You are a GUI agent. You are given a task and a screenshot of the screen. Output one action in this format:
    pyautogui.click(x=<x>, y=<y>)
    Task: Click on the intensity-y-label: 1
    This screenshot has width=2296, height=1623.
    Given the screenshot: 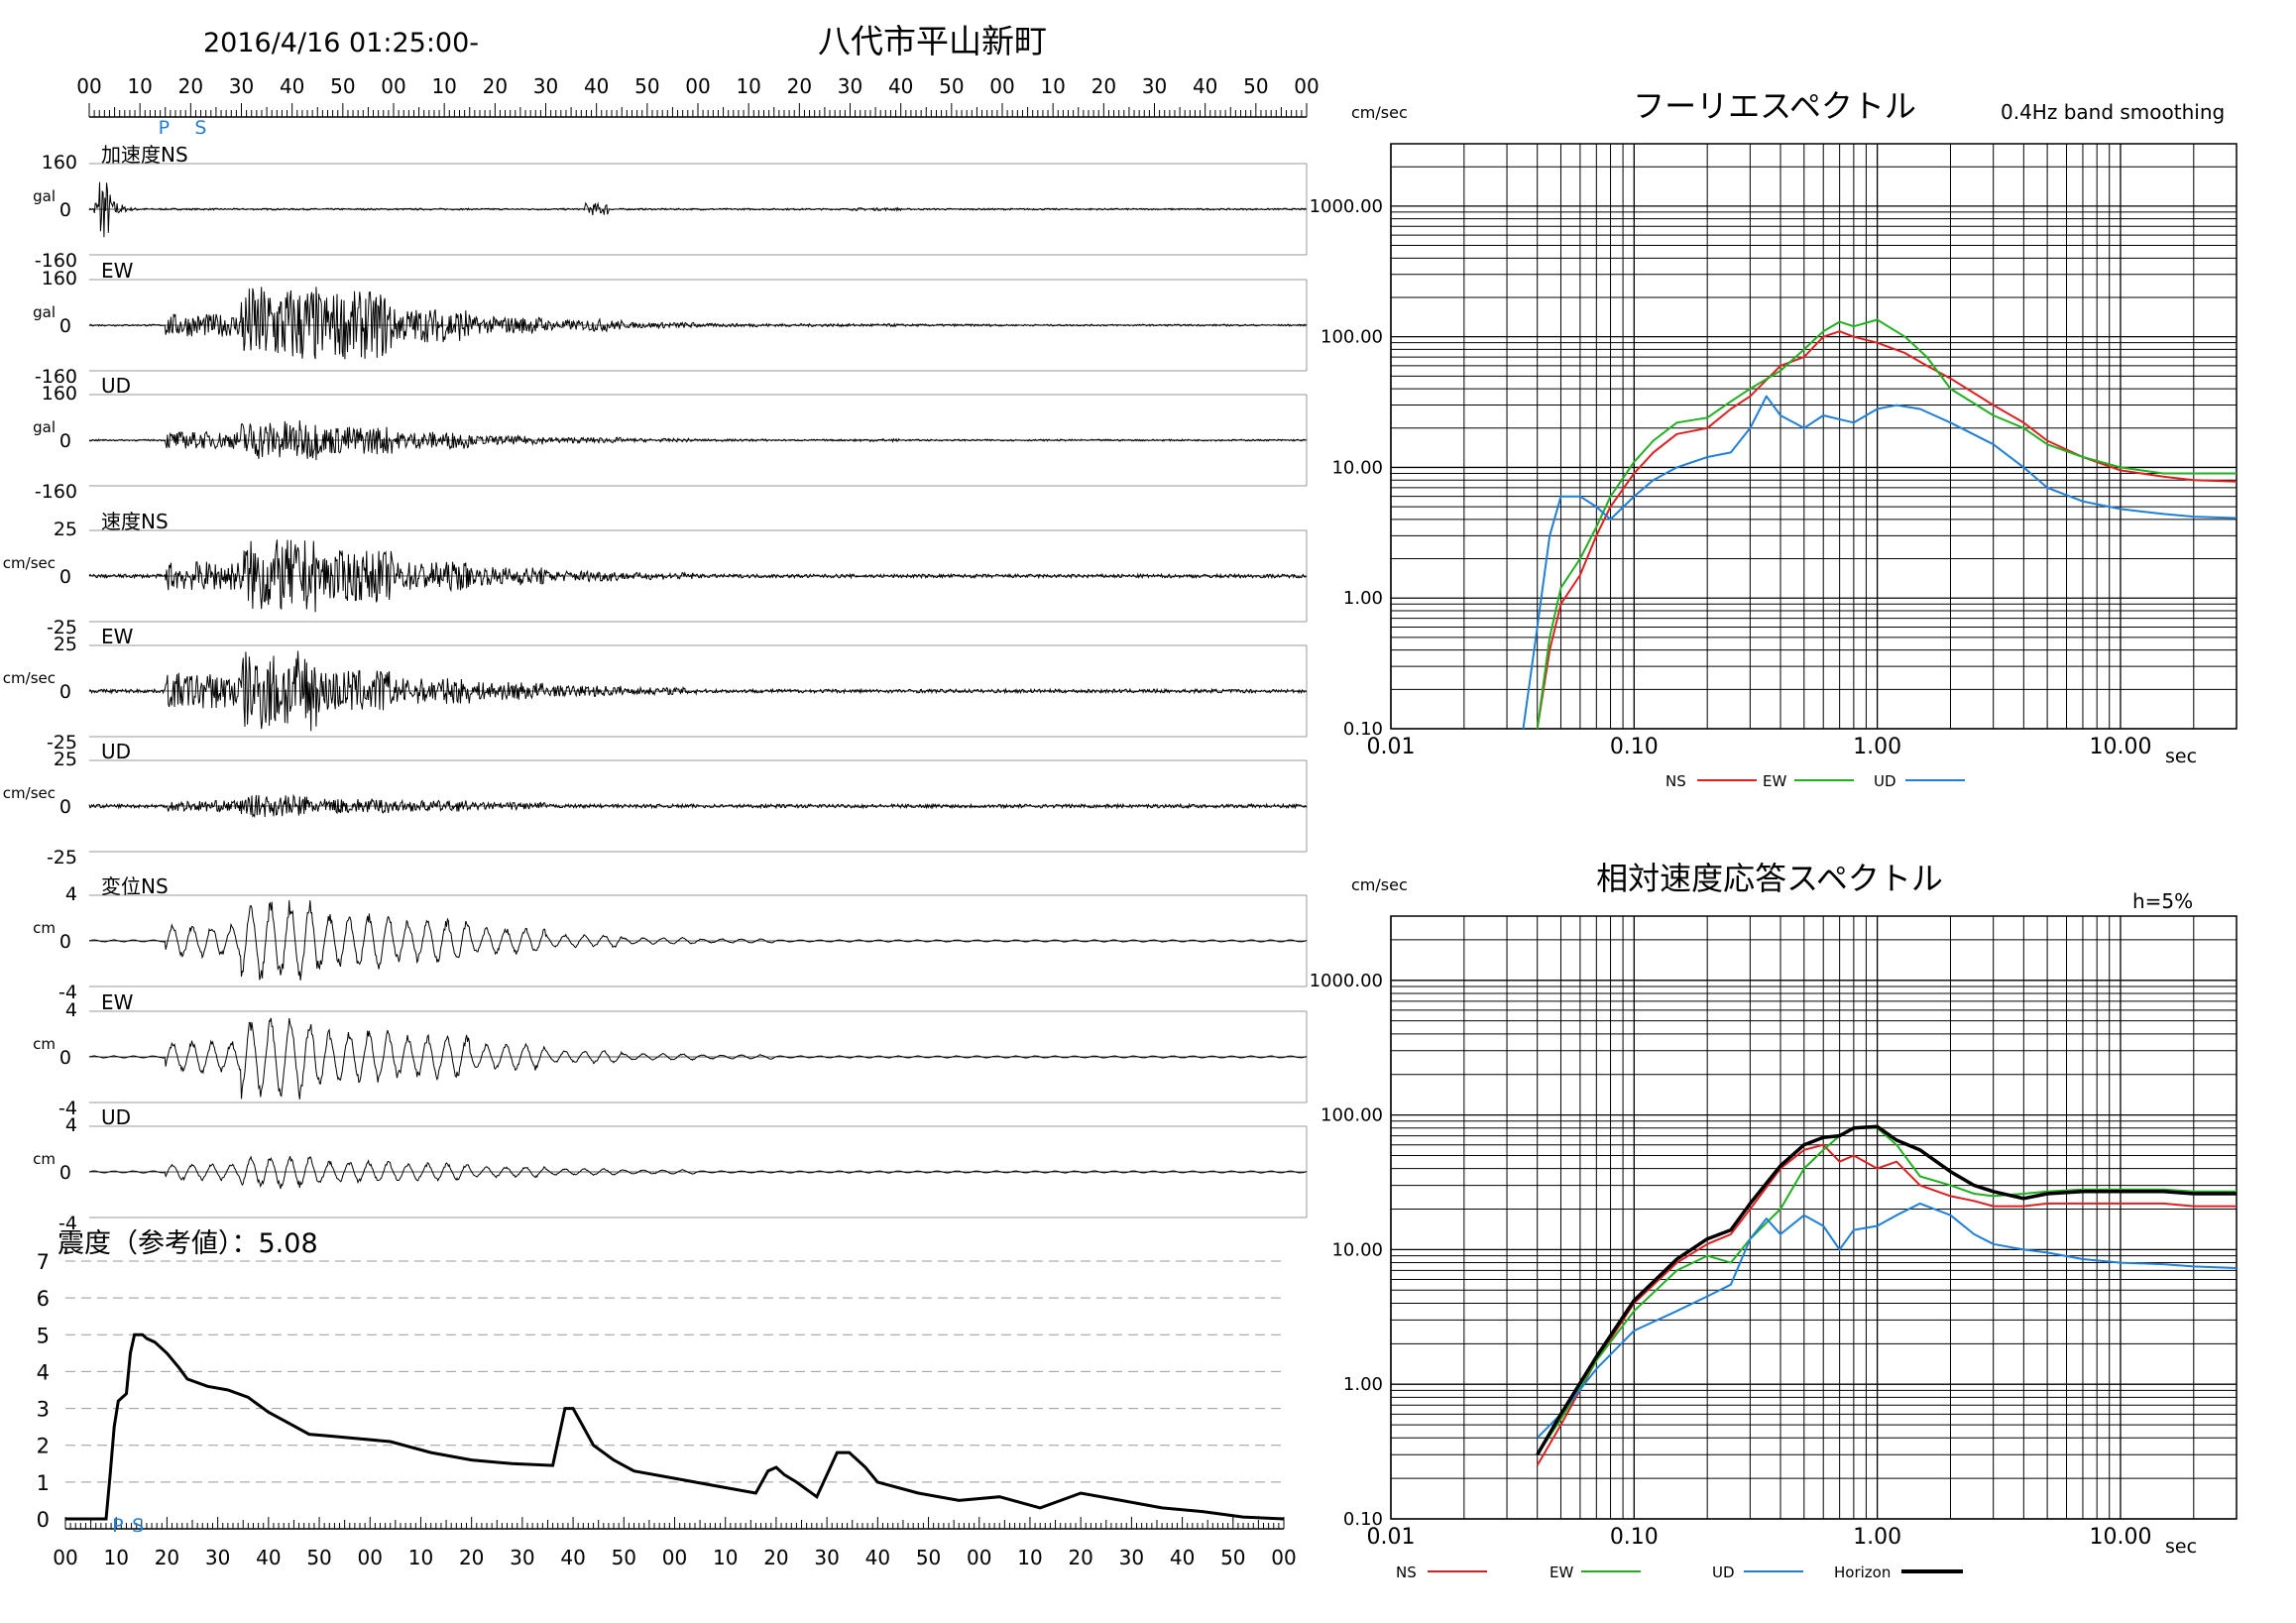 What is the action you would take?
    pyautogui.click(x=43, y=1483)
    